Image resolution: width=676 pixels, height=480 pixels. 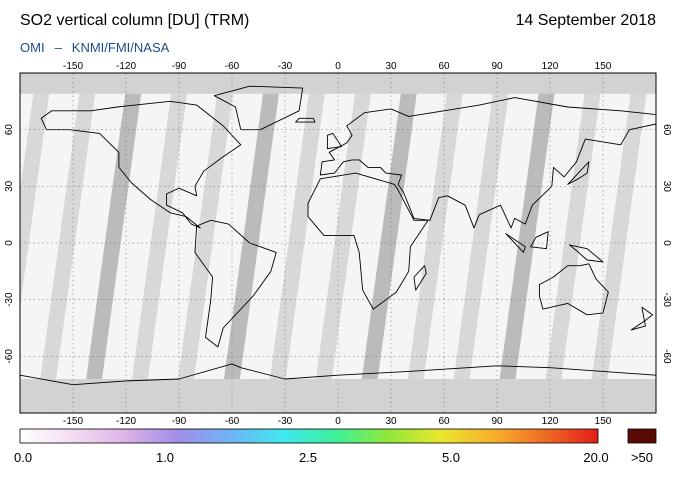 I want to click on landmass-scandinavia-ice, so click(x=305, y=120).